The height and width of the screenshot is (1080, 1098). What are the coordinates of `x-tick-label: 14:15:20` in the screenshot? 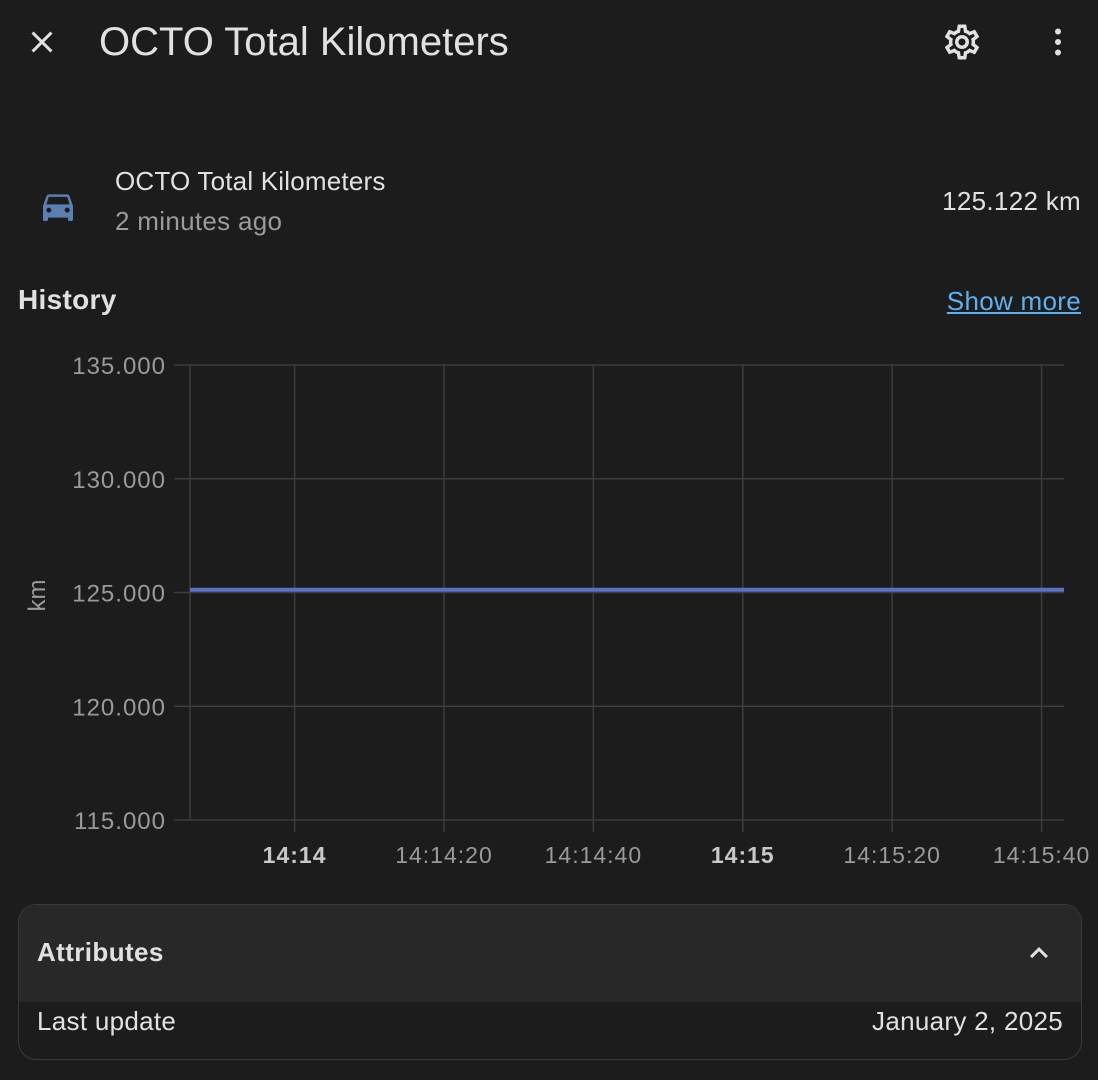 It's located at (892, 855).